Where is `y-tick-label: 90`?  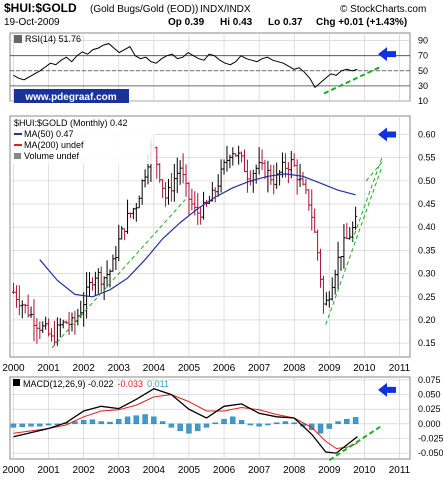
y-tick-label: 90 is located at coordinates (423, 41).